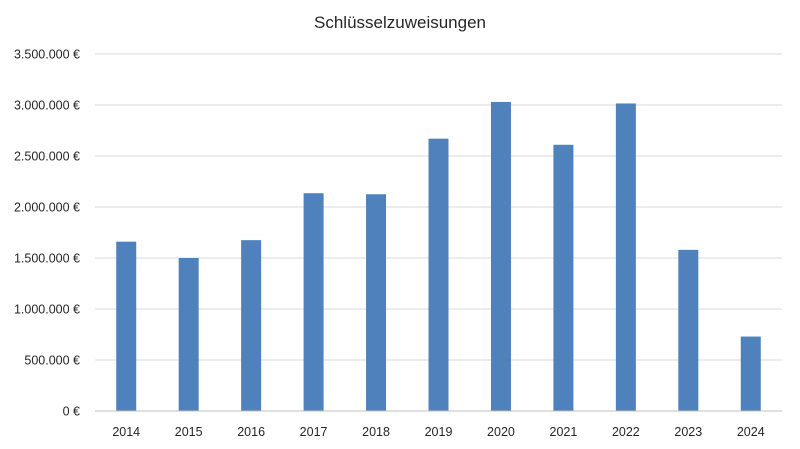 Image resolution: width=800 pixels, height=449 pixels. What do you see at coordinates (625, 257) in the screenshot?
I see `bar-2022` at bounding box center [625, 257].